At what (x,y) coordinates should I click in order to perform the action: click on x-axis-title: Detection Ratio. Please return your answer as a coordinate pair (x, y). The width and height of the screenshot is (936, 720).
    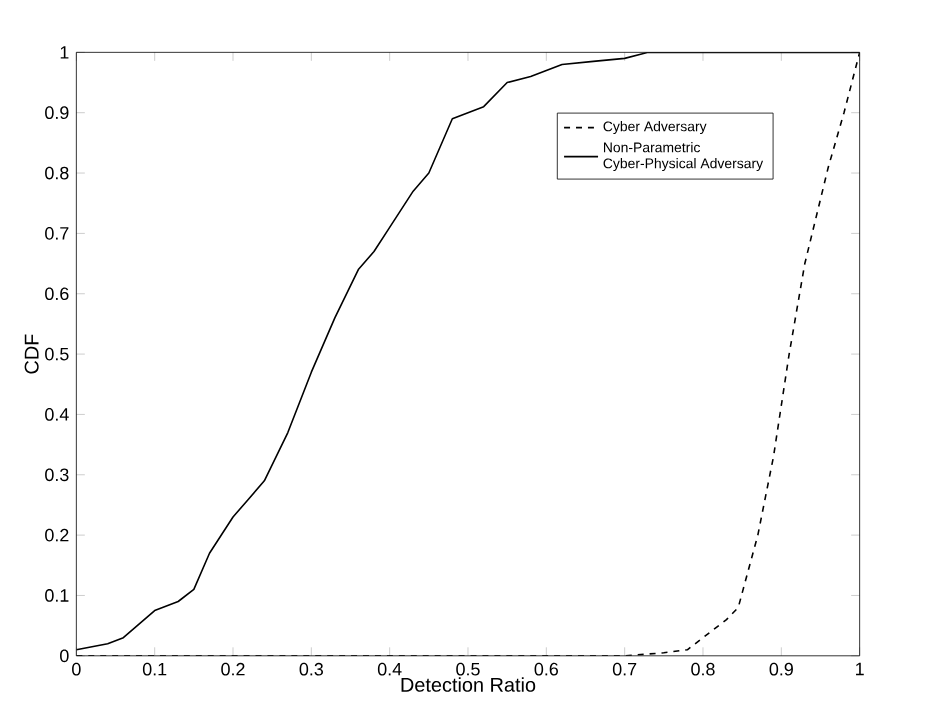
    Looking at the image, I should click on (468, 684).